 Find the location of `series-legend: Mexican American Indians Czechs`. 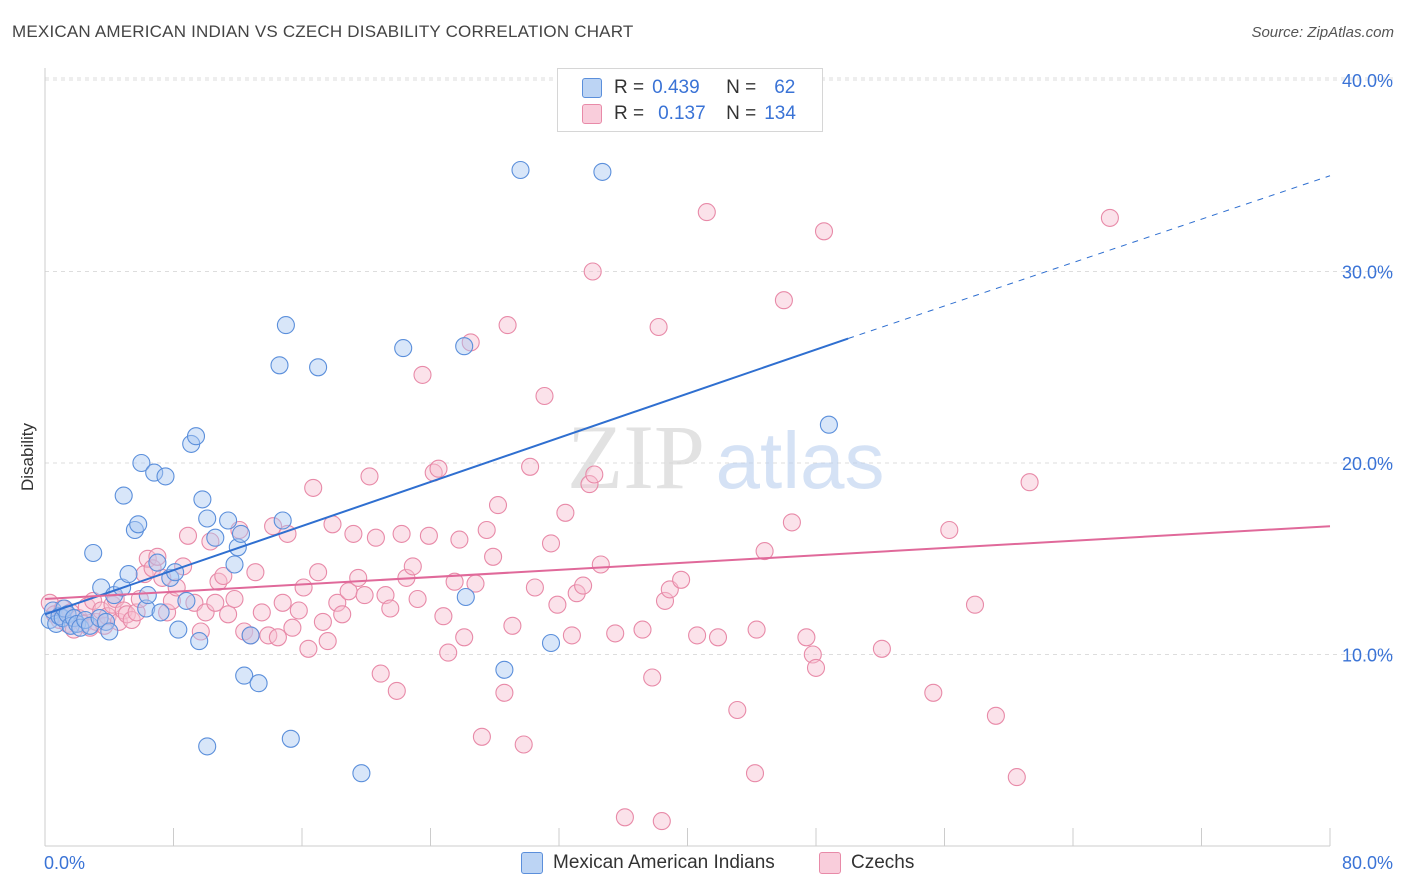

series-legend: Mexican American Indians Czechs is located at coordinates (703, 865).